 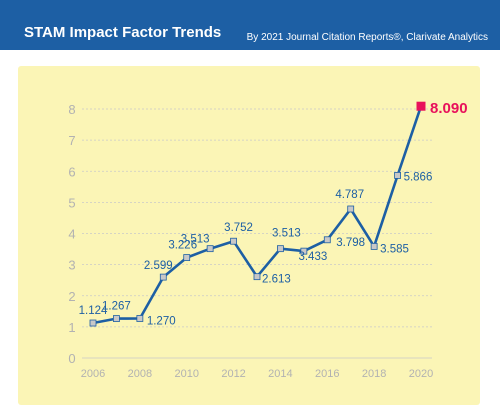 I want to click on data-label-highlight: 8.090, so click(x=449, y=108).